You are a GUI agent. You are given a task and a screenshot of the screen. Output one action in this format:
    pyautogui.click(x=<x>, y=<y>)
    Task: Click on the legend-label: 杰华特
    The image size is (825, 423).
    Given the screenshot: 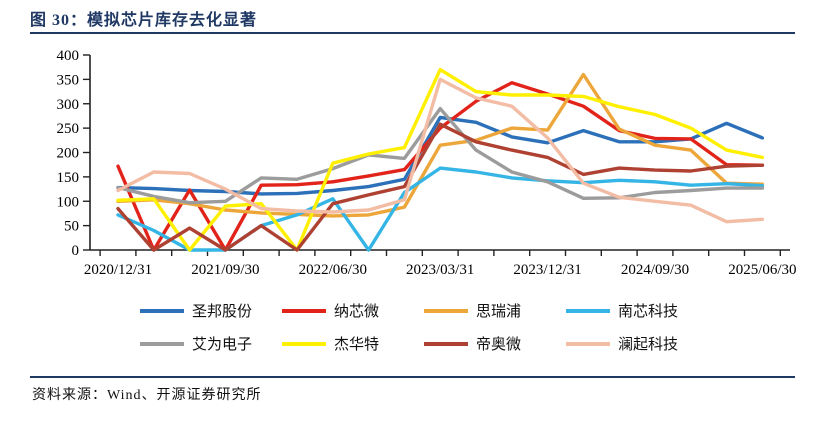 What is the action you would take?
    pyautogui.click(x=357, y=345)
    